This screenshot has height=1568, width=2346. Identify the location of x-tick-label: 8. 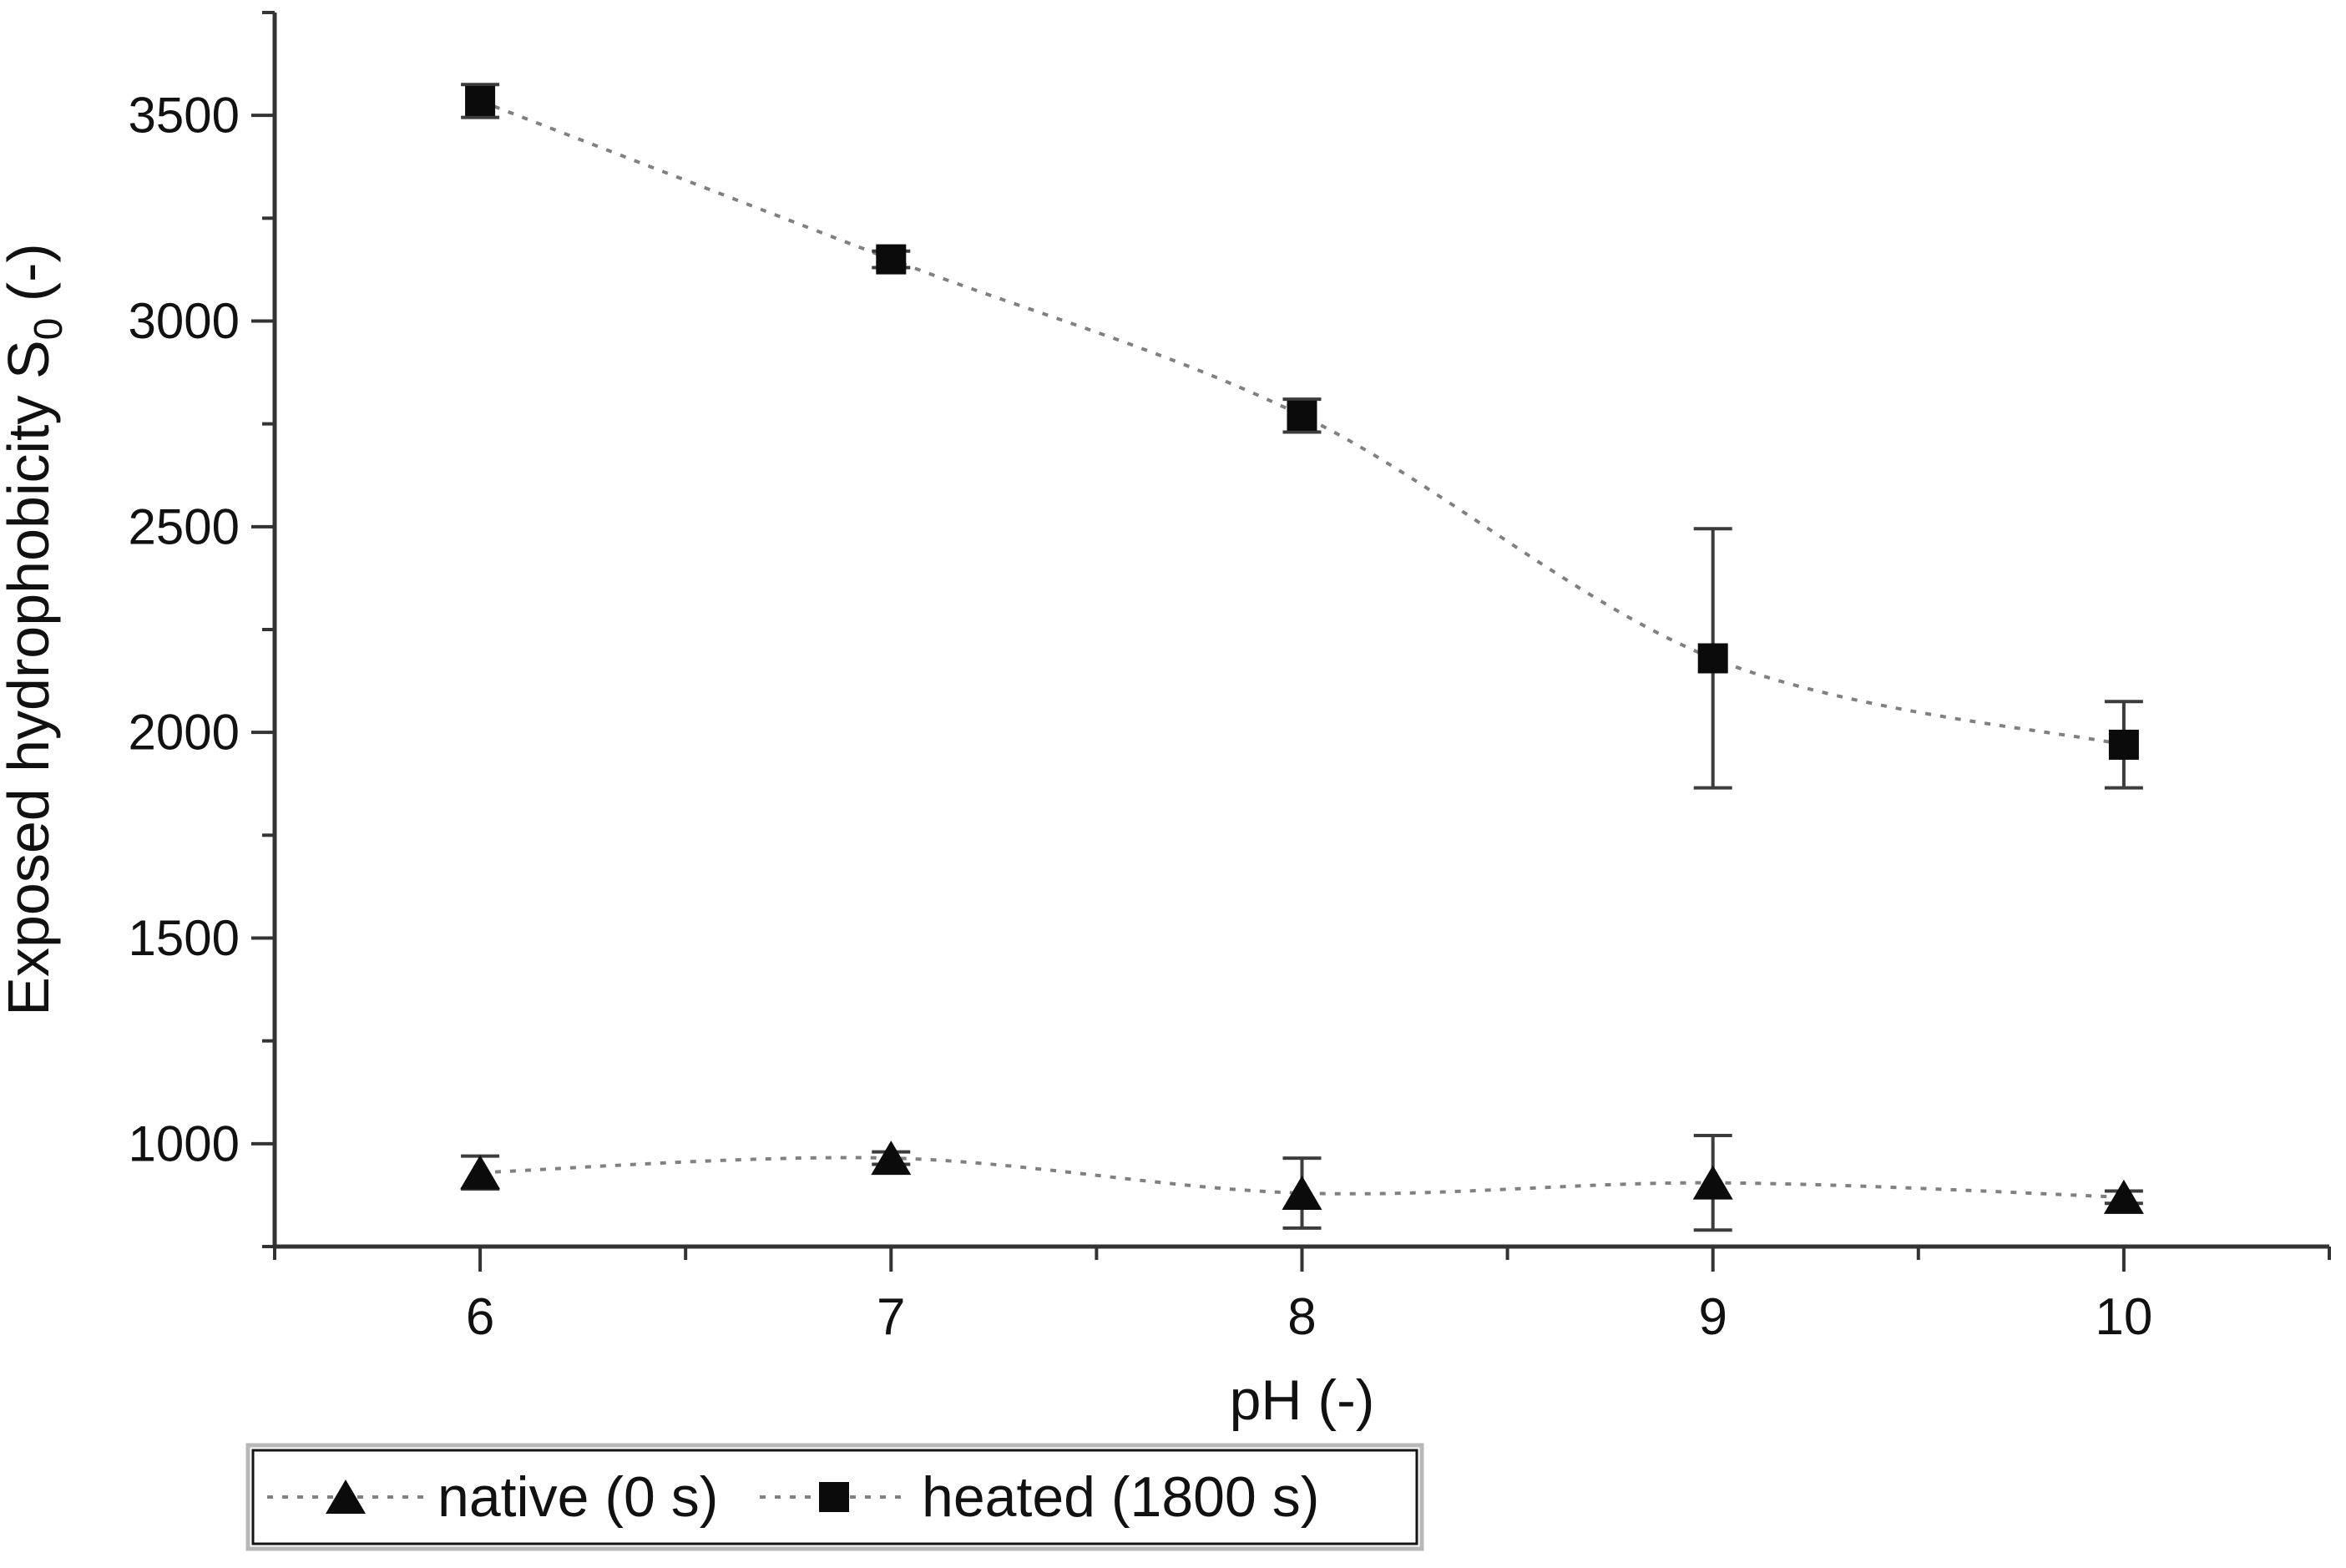
(1301, 1317).